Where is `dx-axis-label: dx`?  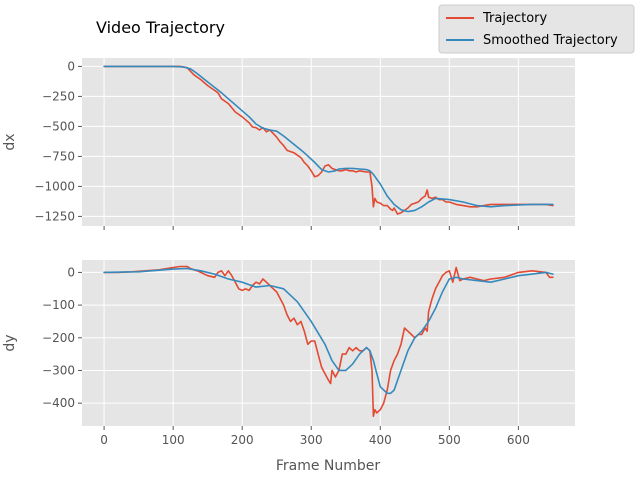 dx-axis-label: dx is located at coordinates (10, 141).